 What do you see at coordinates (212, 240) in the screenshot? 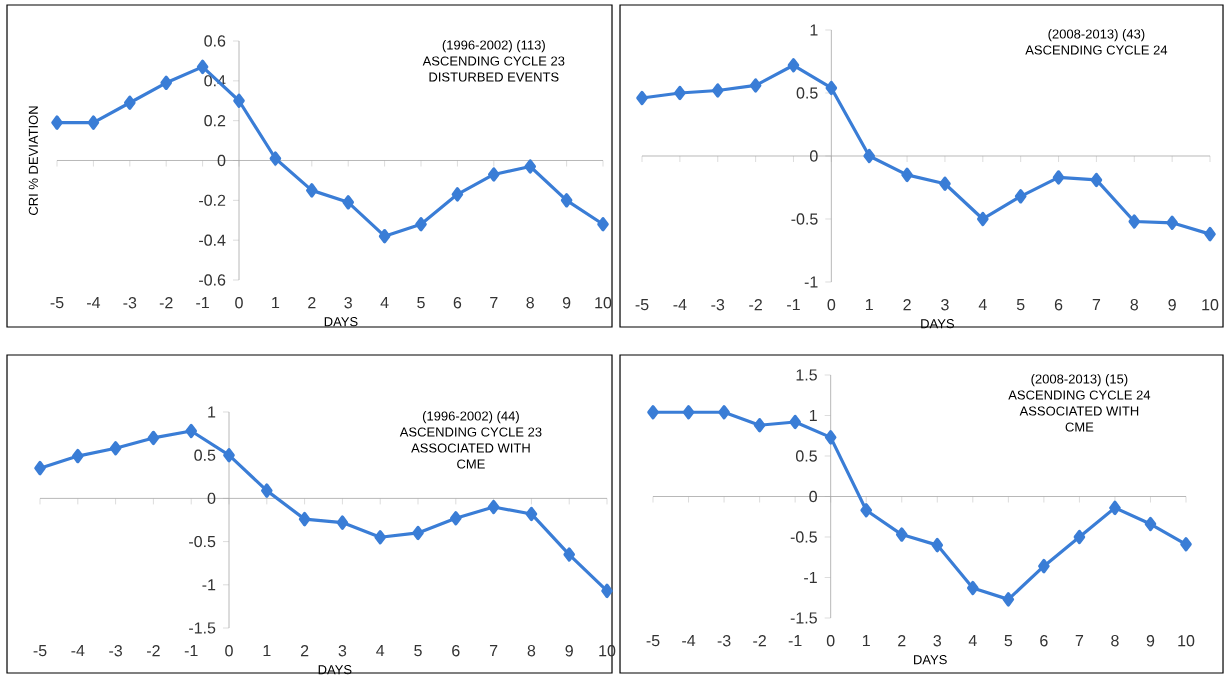
I see `y-tick-label: -0.4` at bounding box center [212, 240].